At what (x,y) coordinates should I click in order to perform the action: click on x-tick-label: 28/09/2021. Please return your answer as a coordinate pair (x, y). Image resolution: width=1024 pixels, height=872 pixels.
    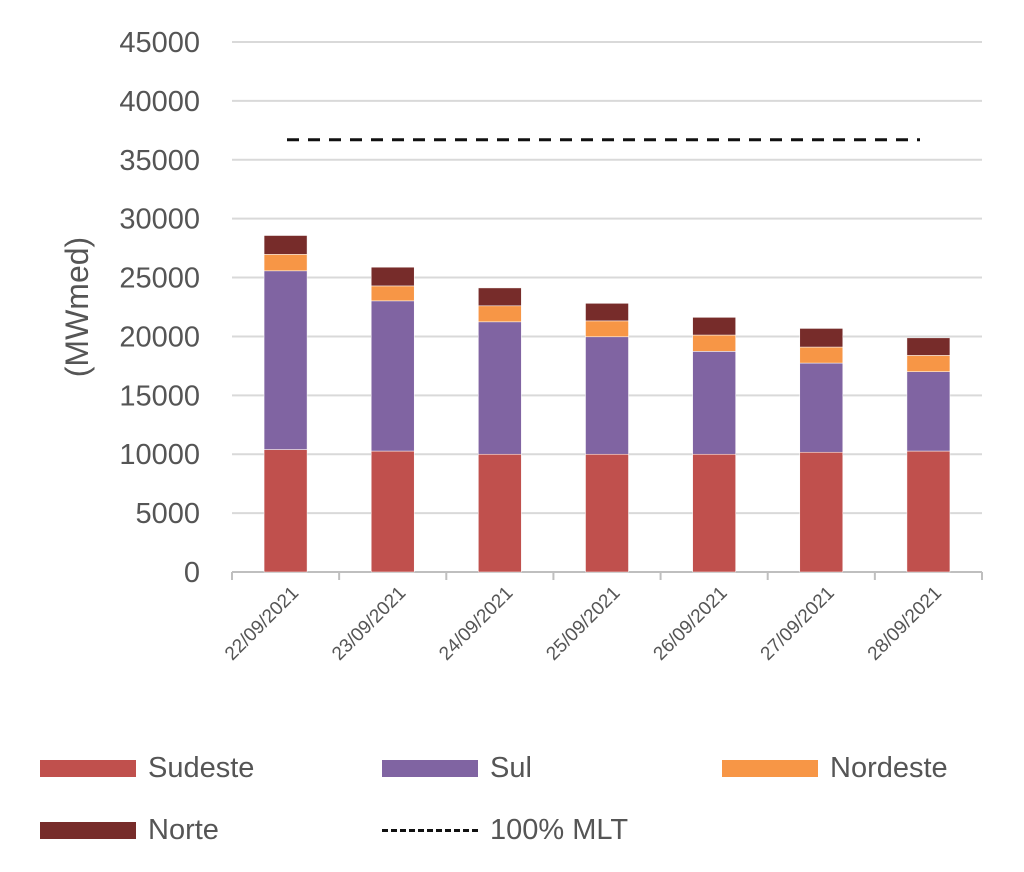
    Looking at the image, I should click on (905, 624).